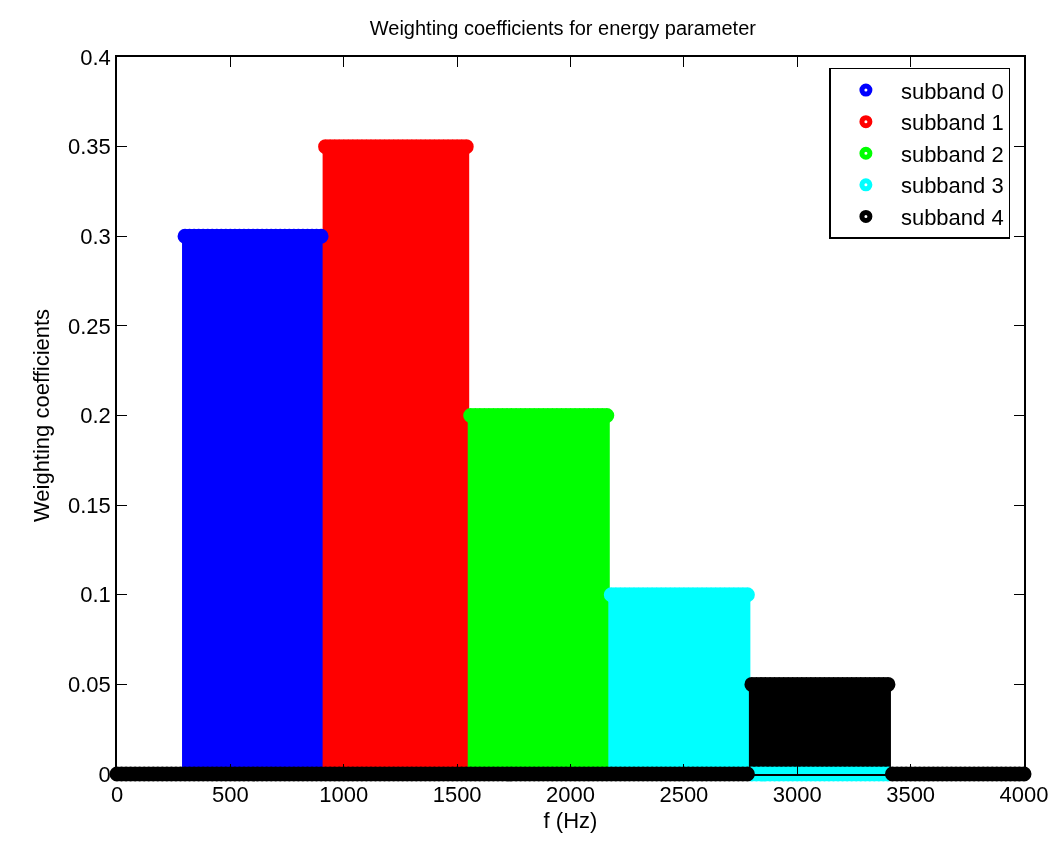 This screenshot has height=855, width=1062. Describe the element at coordinates (570, 820) in the screenshot. I see `x-axis-title: f (Hz)` at that location.